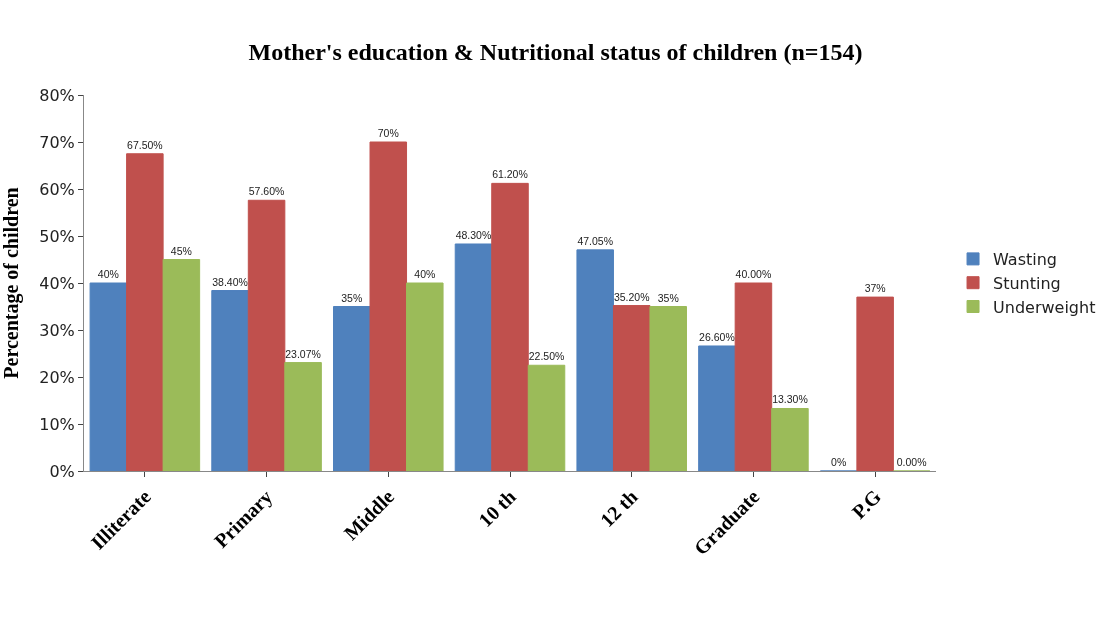 This screenshot has width=1111, height=621. I want to click on data-label: 40.00%, so click(753, 274).